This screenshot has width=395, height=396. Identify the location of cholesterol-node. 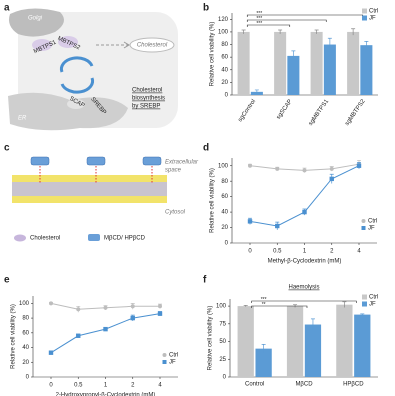
(152, 45).